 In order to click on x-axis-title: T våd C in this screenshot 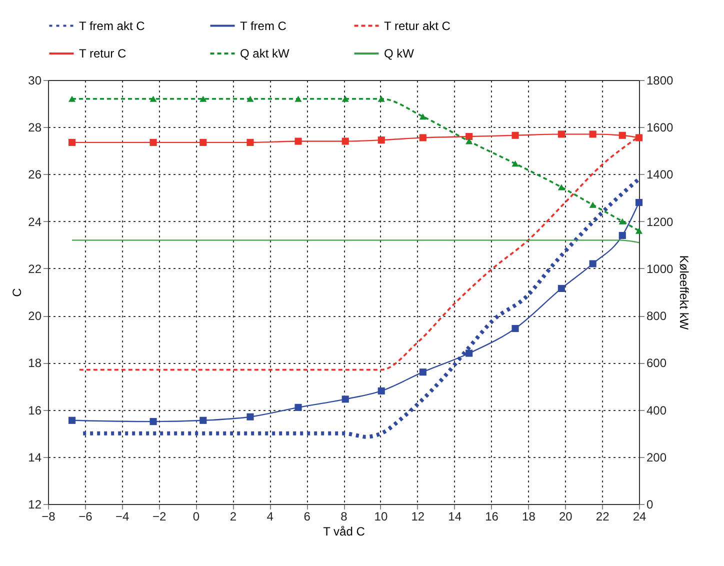, I will do `click(344, 531)`.